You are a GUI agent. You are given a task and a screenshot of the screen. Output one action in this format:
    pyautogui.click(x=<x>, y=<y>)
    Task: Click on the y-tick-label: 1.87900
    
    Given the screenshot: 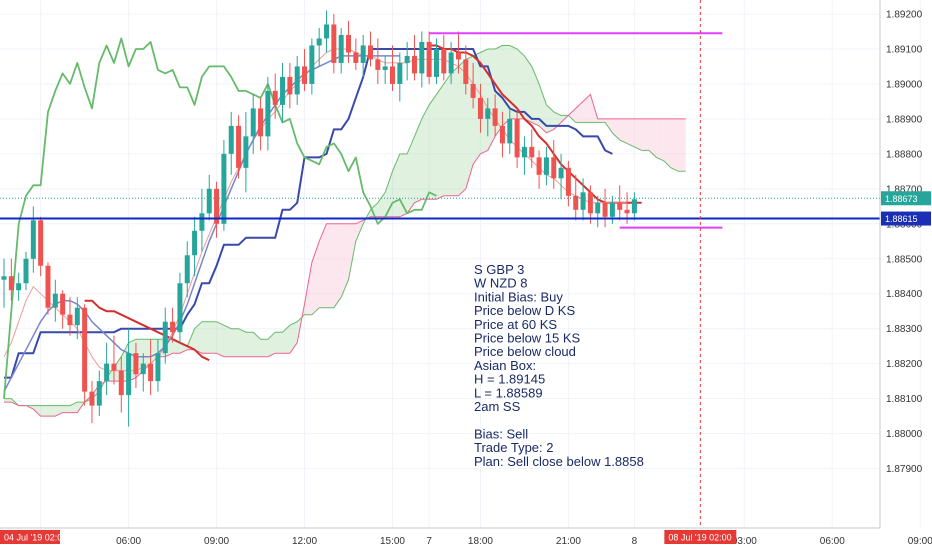 What is the action you would take?
    pyautogui.click(x=904, y=469)
    